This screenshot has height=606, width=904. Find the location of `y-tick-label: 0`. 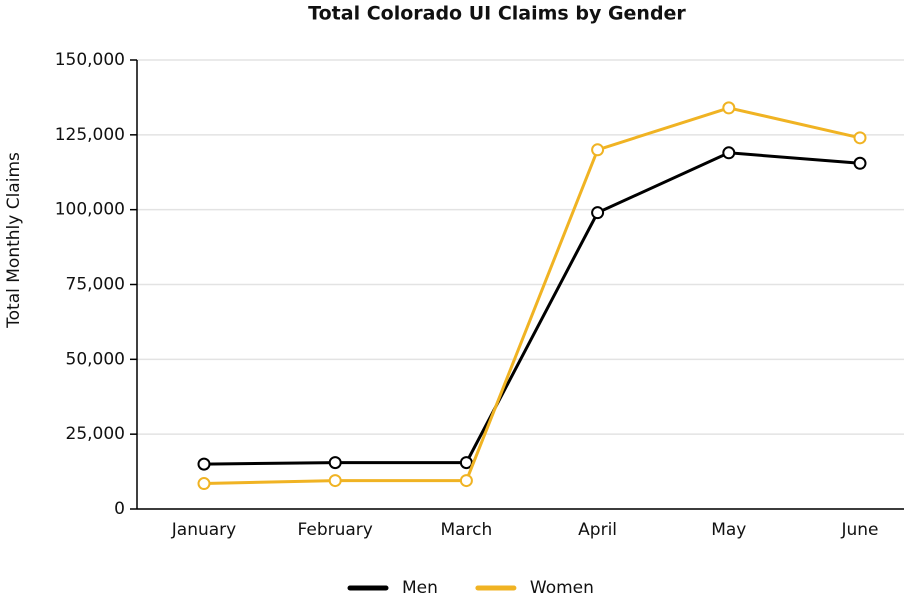

y-tick-label: 0 is located at coordinates (119, 509).